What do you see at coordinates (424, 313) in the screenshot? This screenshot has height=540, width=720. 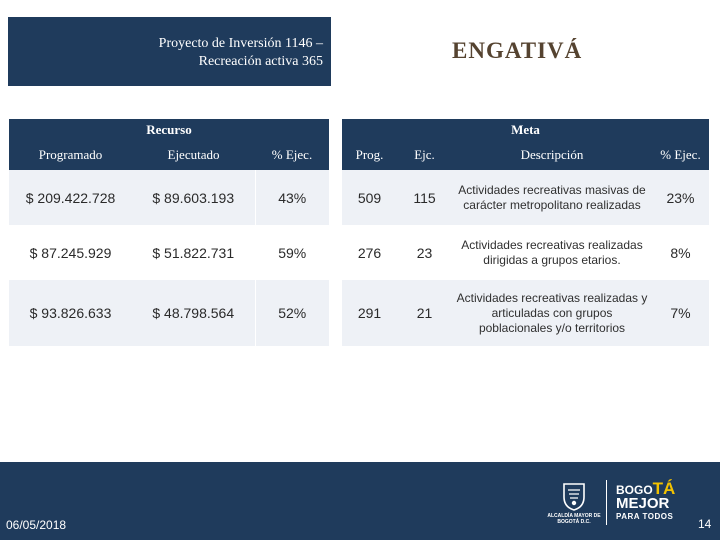 I see `cell-ejc: 21` at bounding box center [424, 313].